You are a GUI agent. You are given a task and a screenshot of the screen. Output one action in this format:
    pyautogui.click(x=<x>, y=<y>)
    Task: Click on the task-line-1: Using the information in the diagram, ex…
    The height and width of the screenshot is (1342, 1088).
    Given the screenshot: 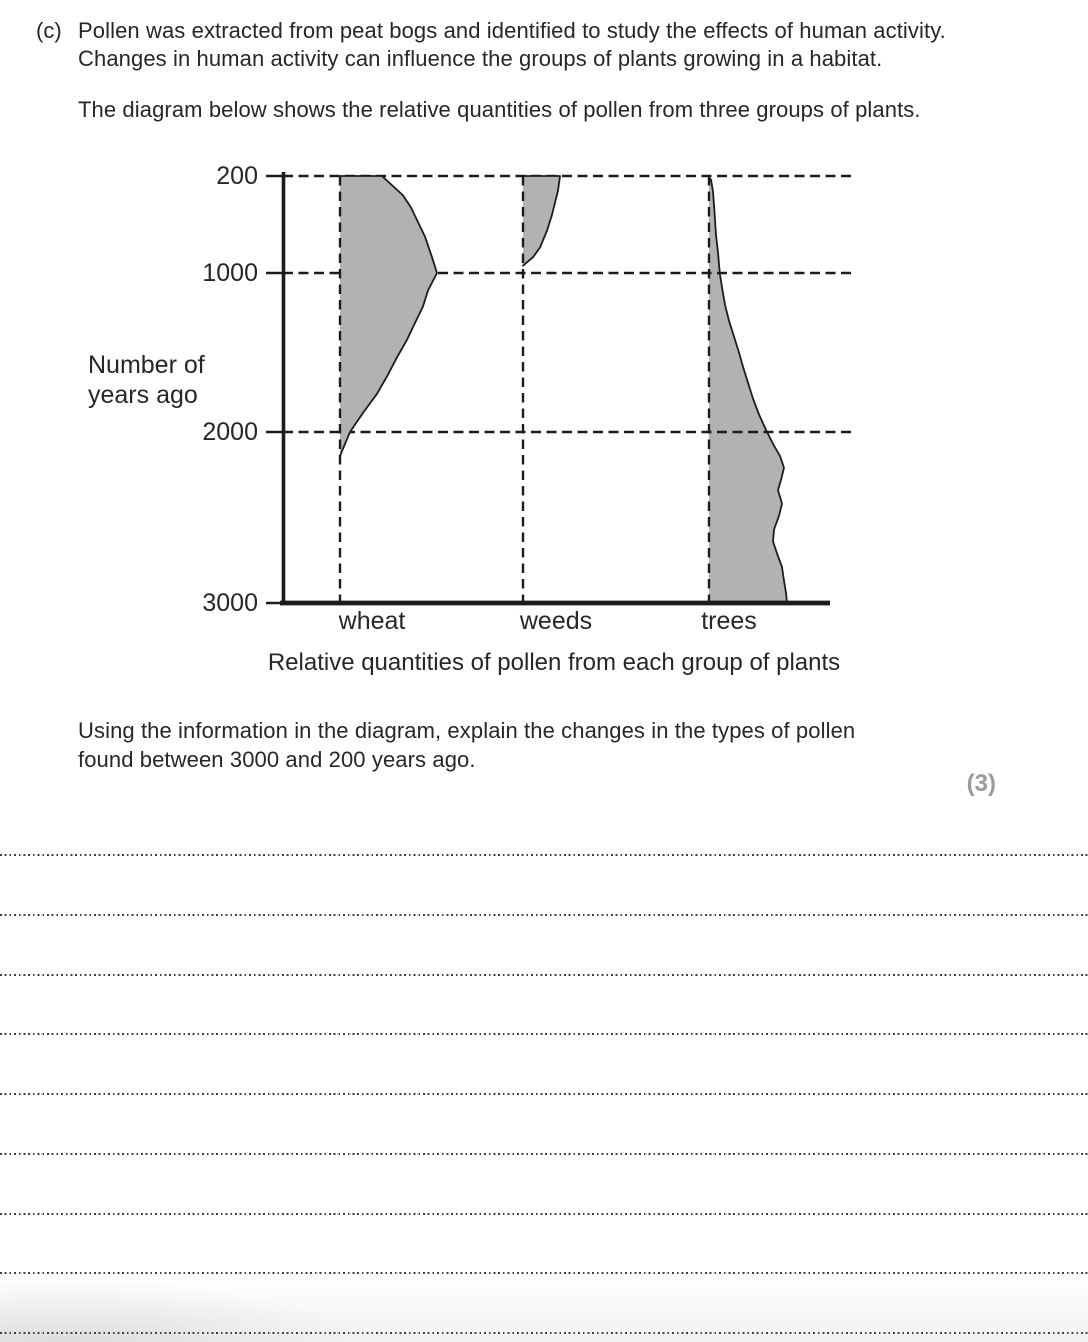 What is the action you would take?
    pyautogui.click(x=467, y=730)
    